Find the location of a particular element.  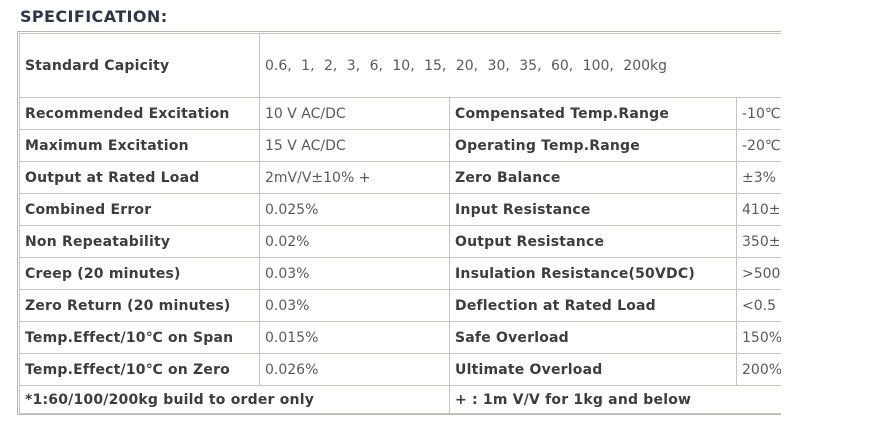

spec-value: 2mV/V±10% + is located at coordinates (354, 177).